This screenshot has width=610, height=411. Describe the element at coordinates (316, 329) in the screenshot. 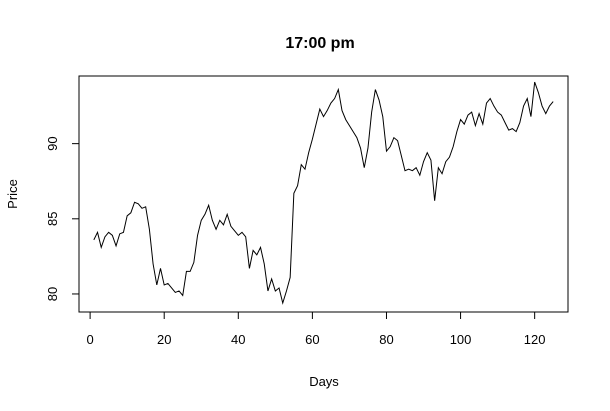

I see `x-axis: 0 20 40 60 80 100 120` at that location.